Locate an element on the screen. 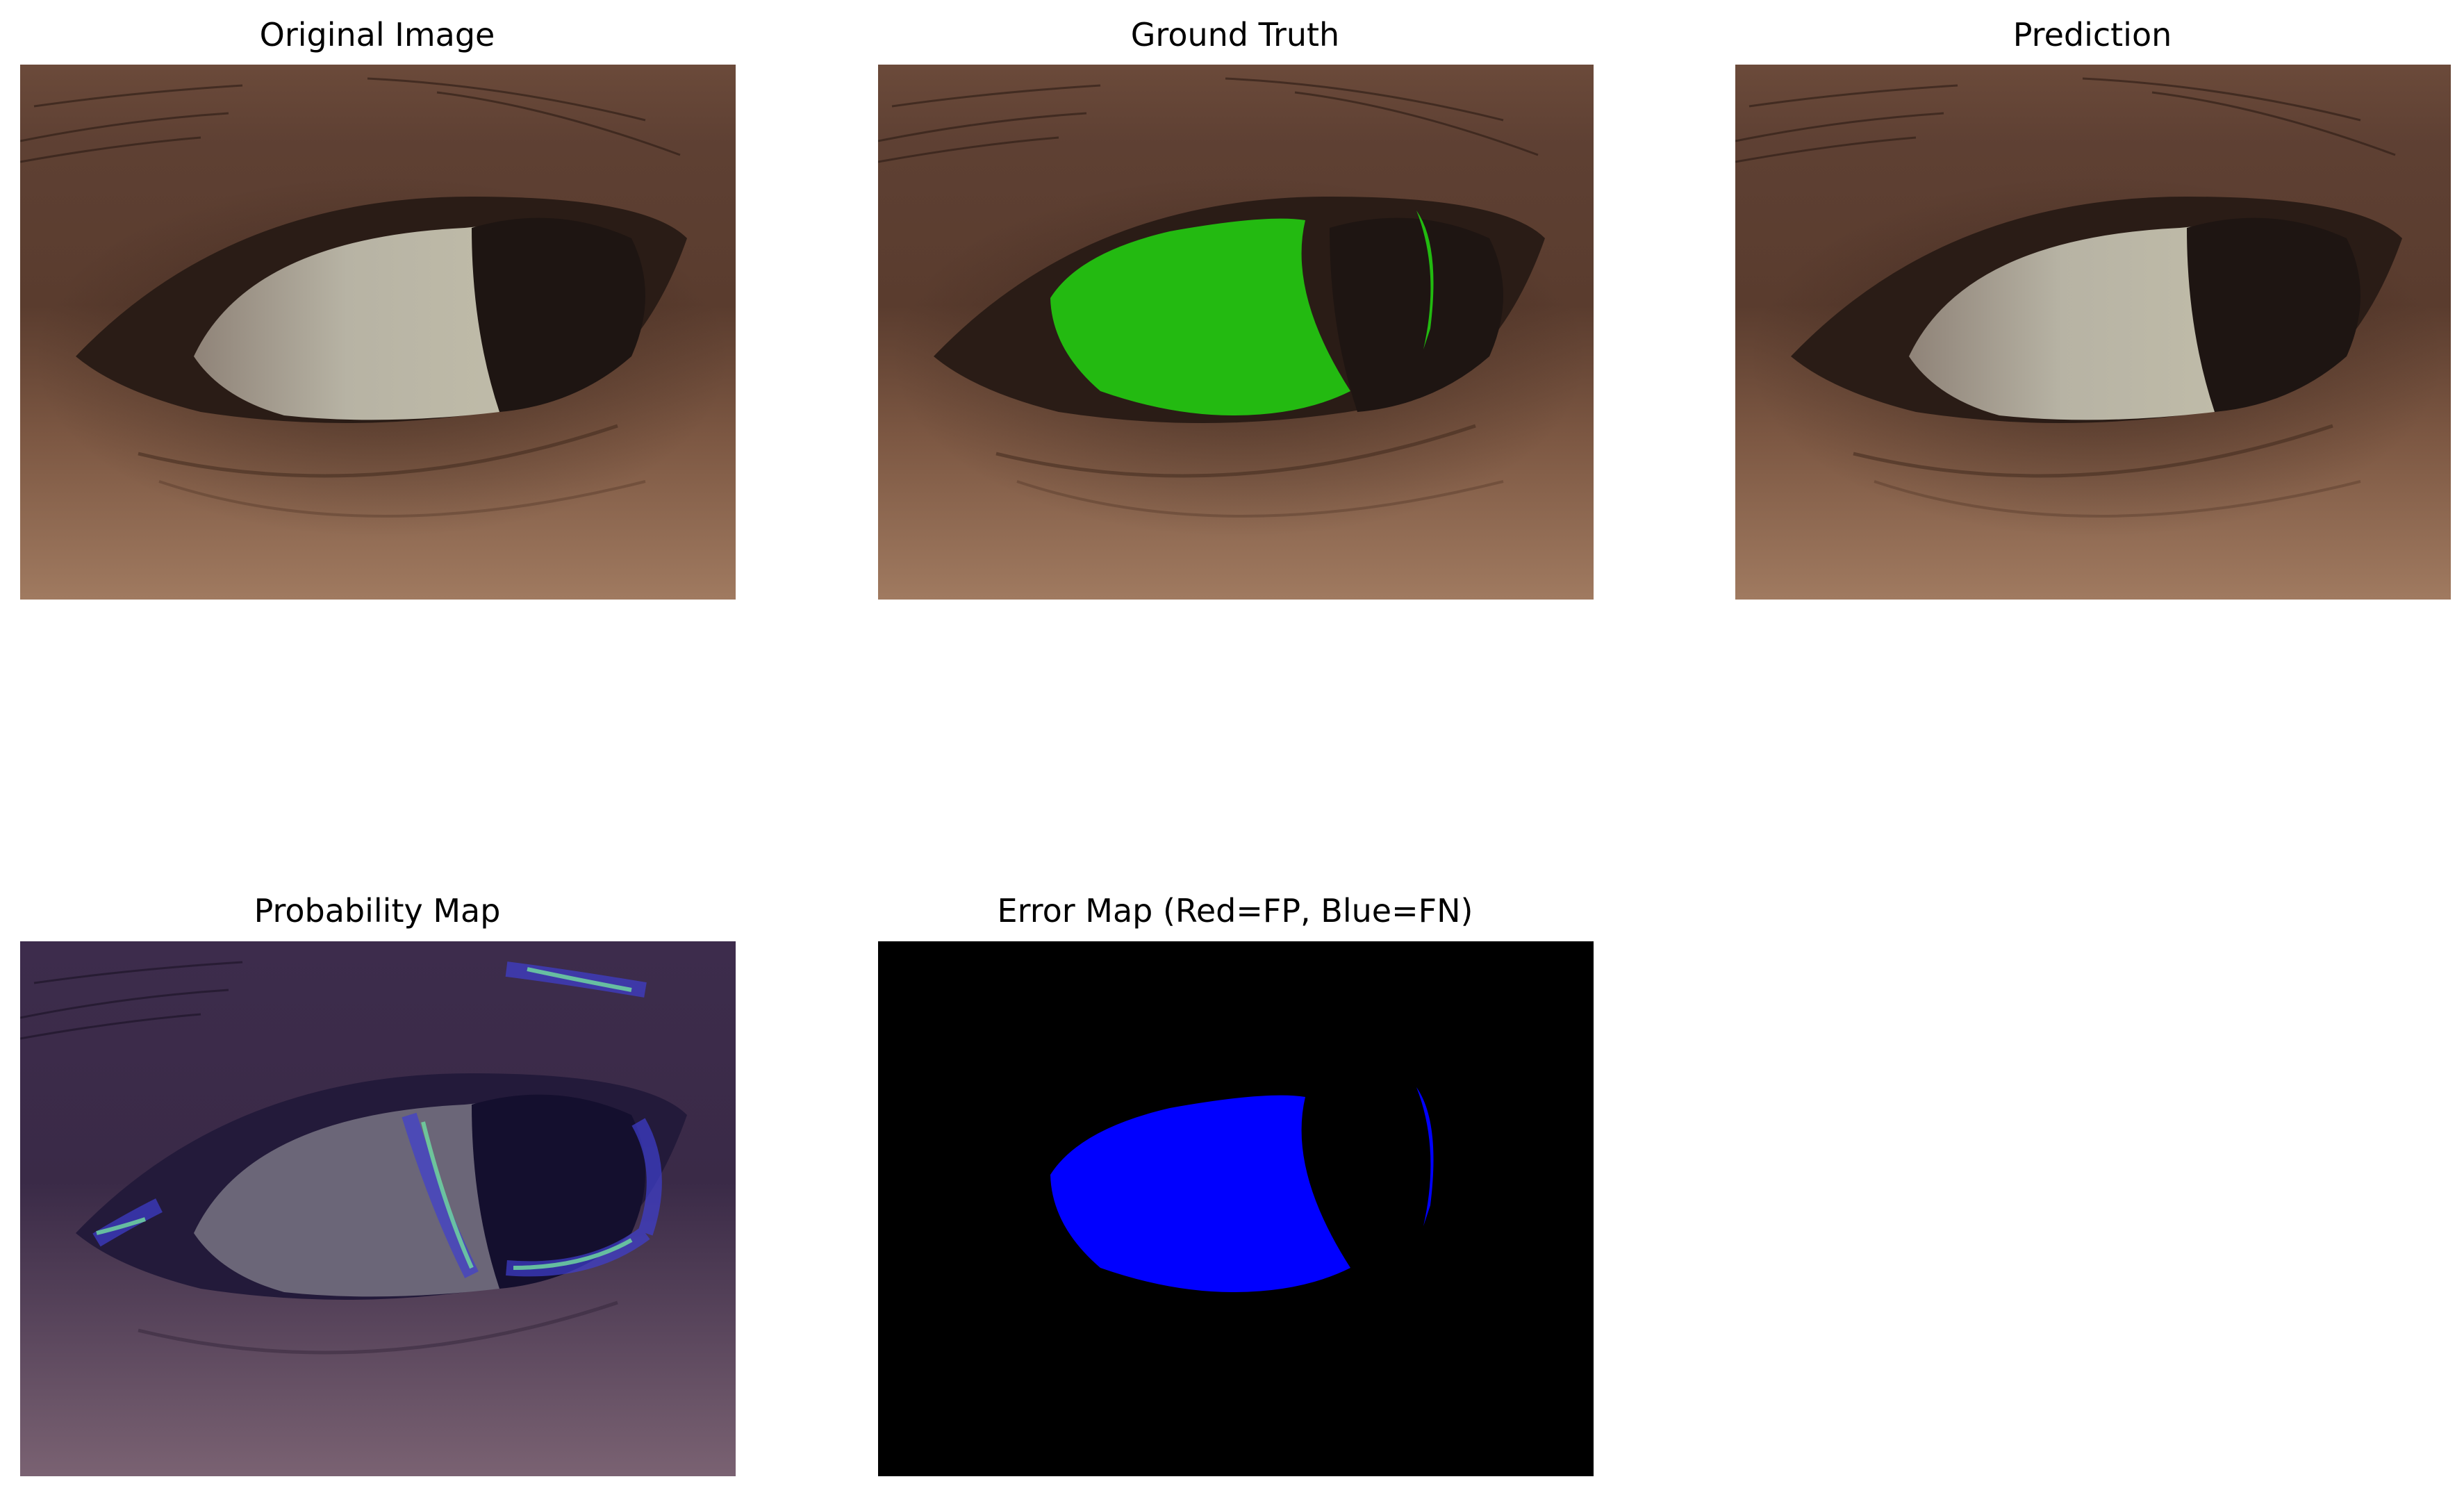  panel-title-error: Error Map (Red=FP, Blue=FN) is located at coordinates (1235, 911).